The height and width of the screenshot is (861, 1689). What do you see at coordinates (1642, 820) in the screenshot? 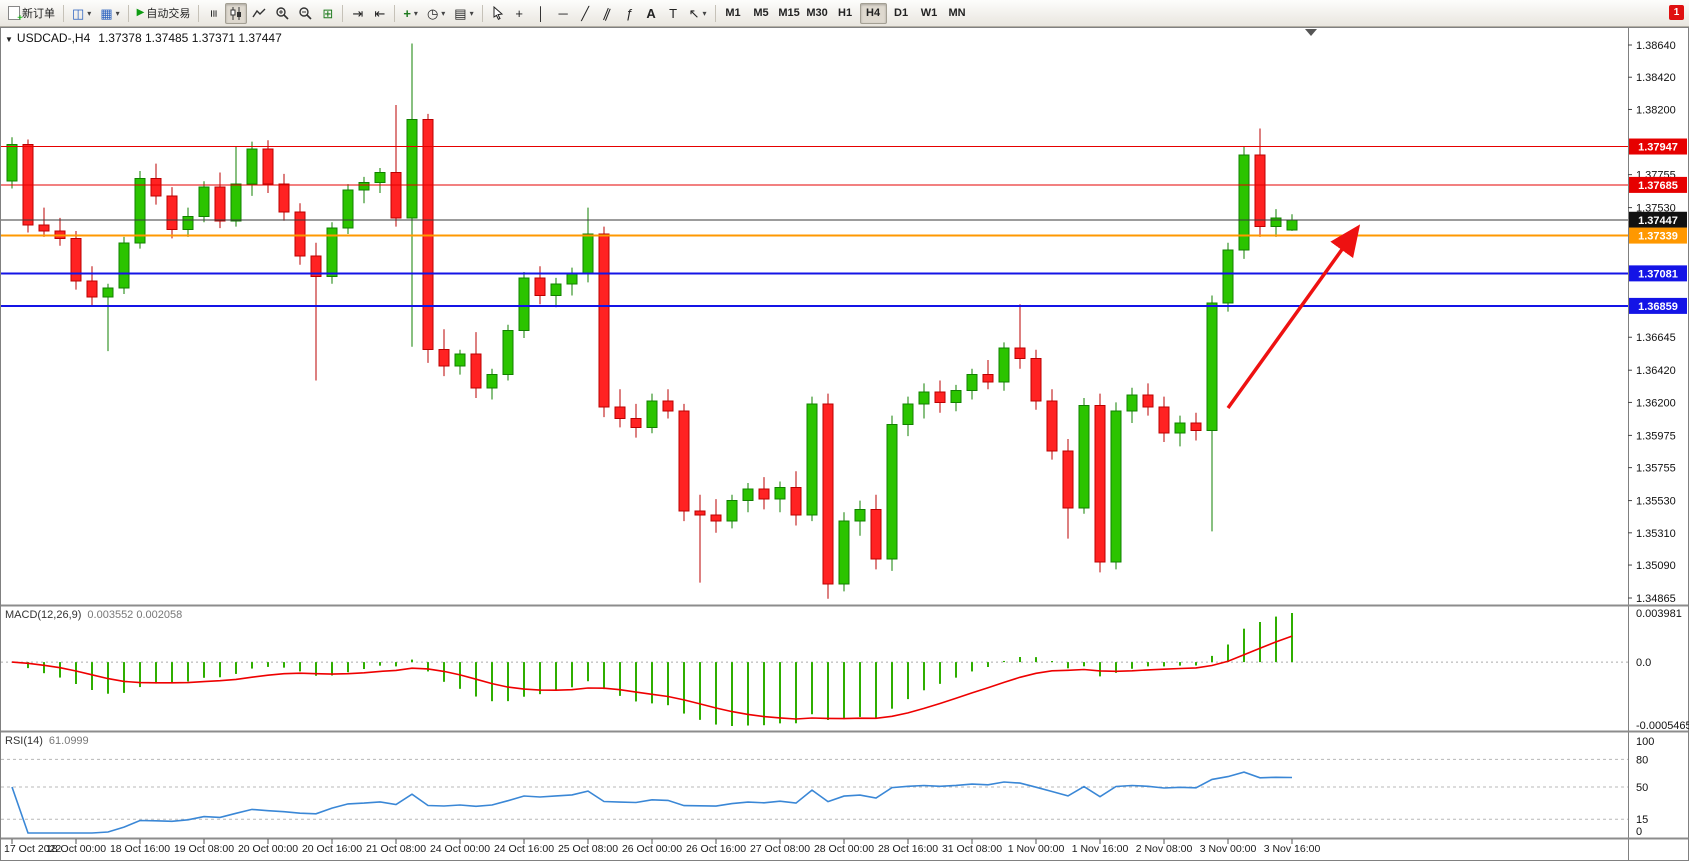
I see `rsi-axis-label: 15` at bounding box center [1642, 820].